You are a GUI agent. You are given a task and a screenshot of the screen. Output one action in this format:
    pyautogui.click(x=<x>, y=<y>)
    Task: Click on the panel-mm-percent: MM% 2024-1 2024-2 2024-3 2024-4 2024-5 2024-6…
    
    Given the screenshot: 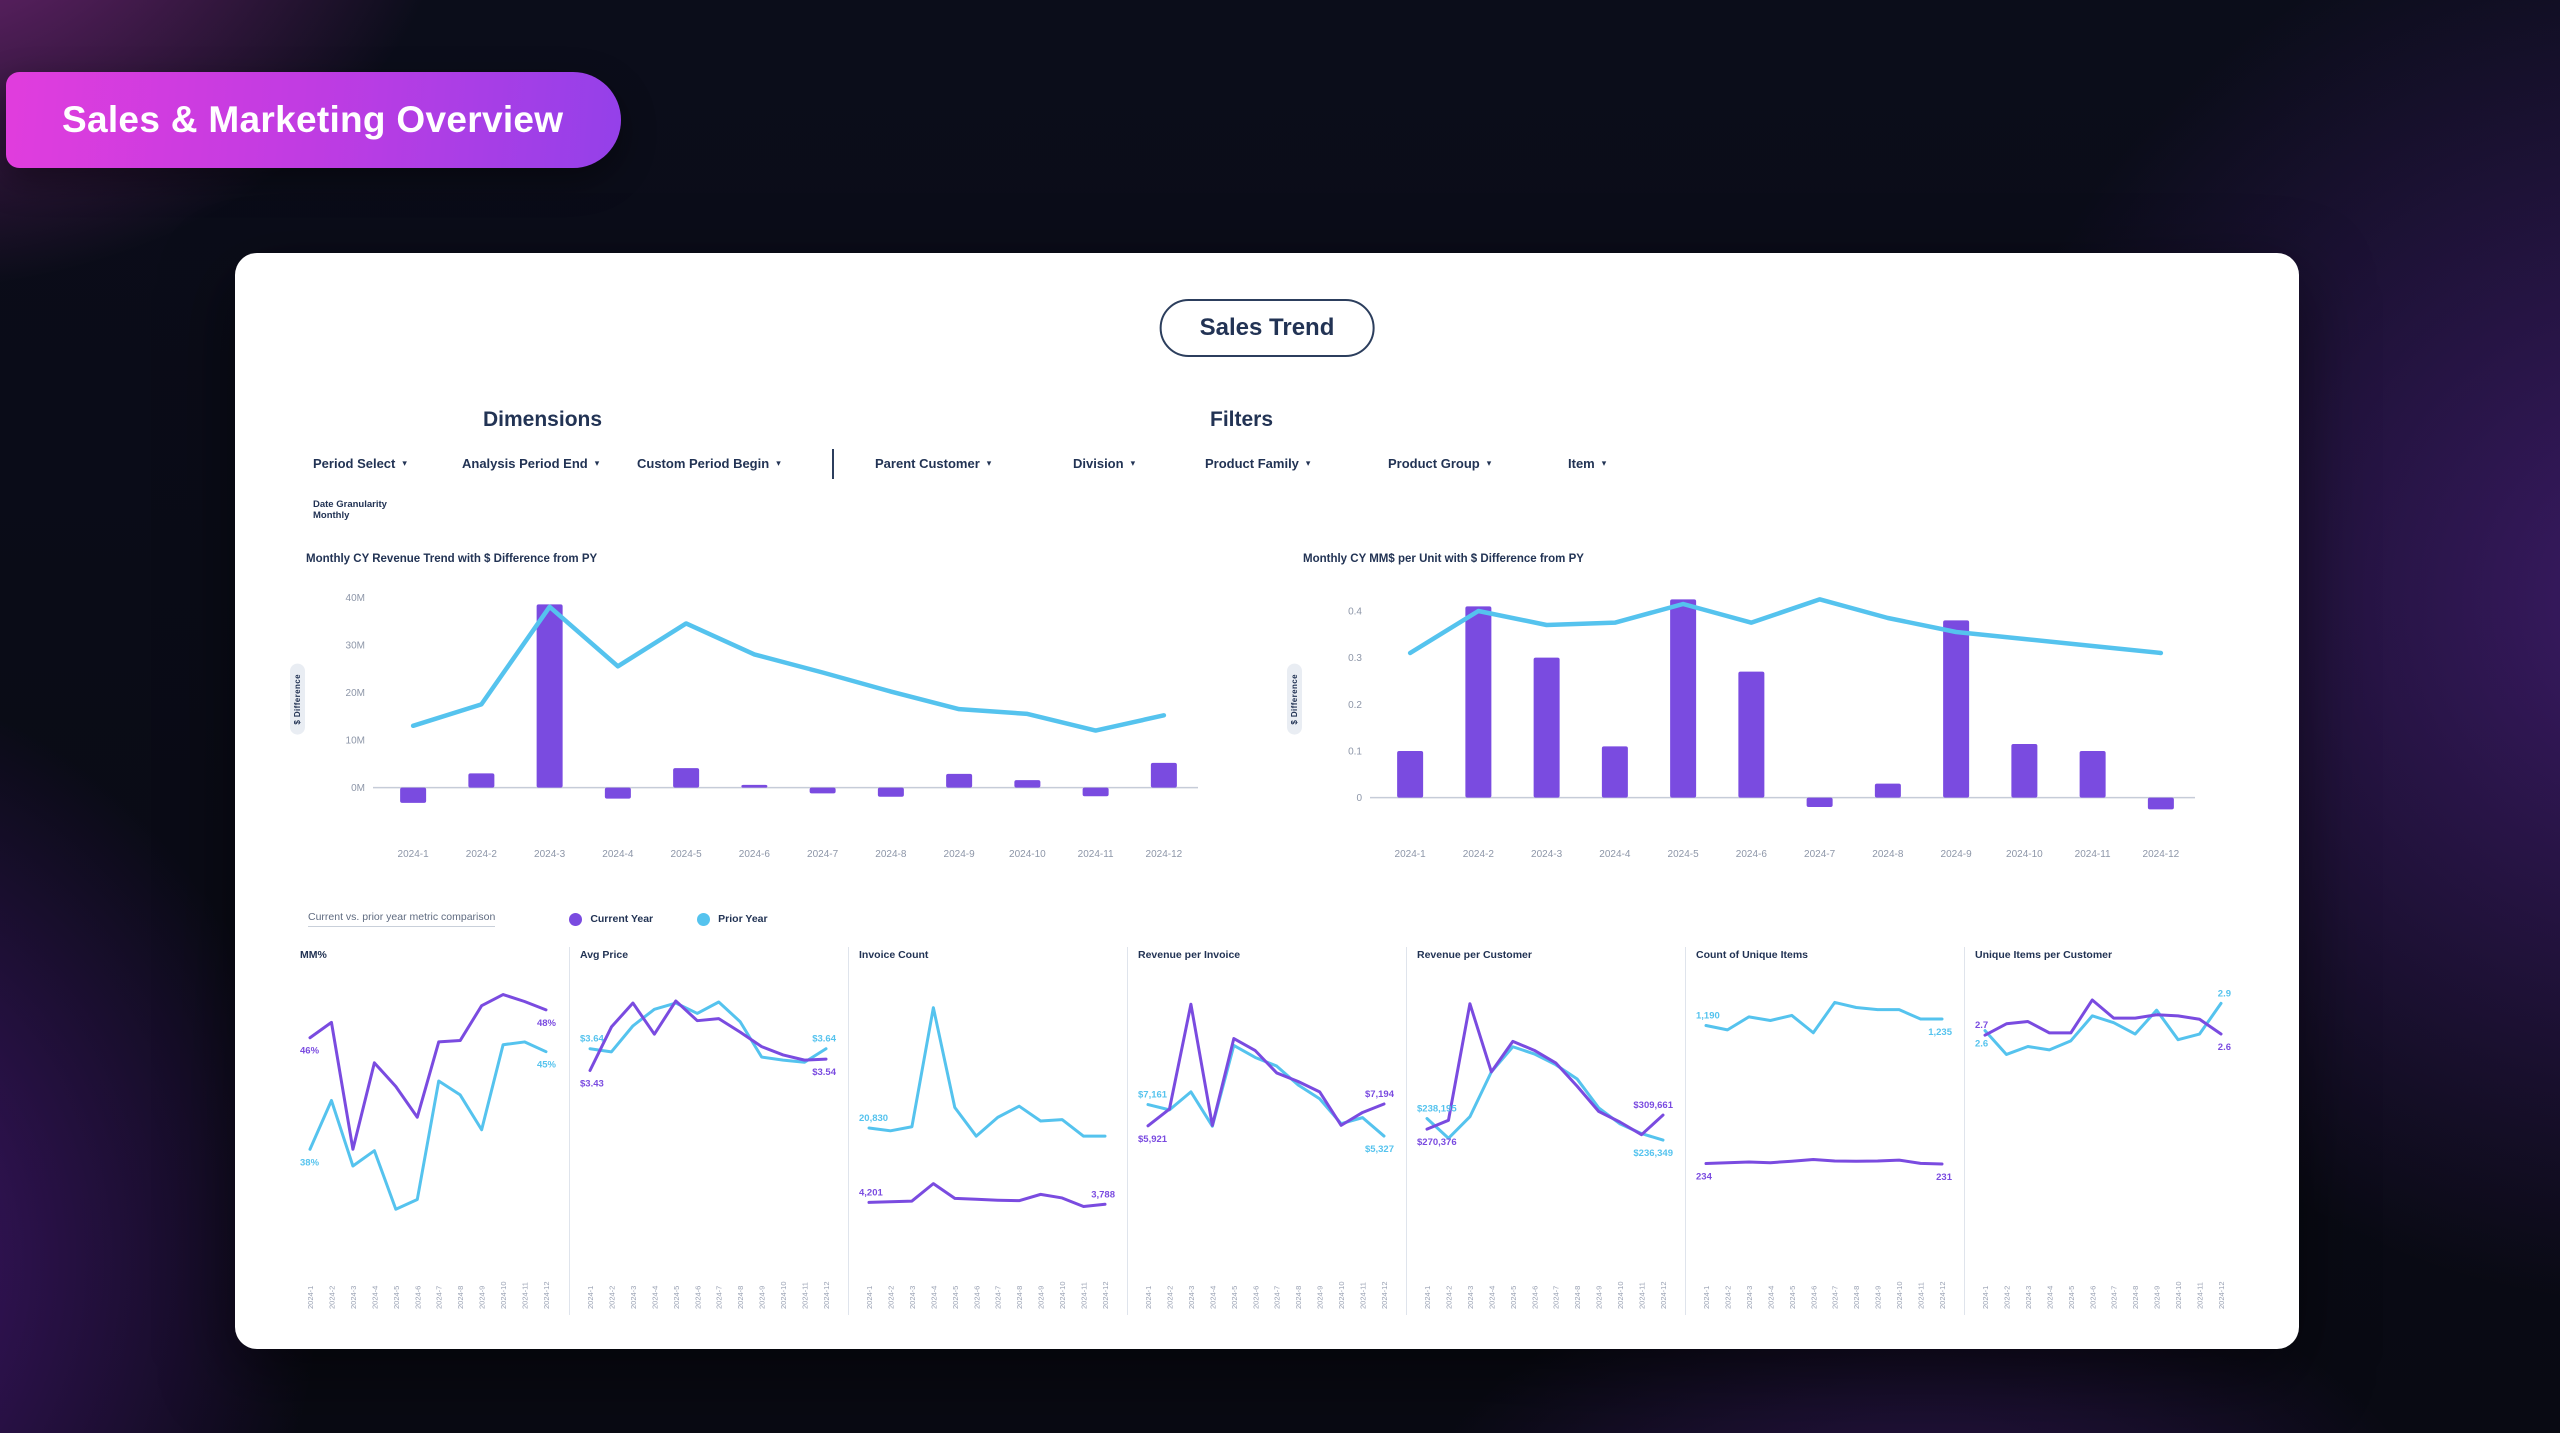 What is the action you would take?
    pyautogui.click(x=429, y=1131)
    